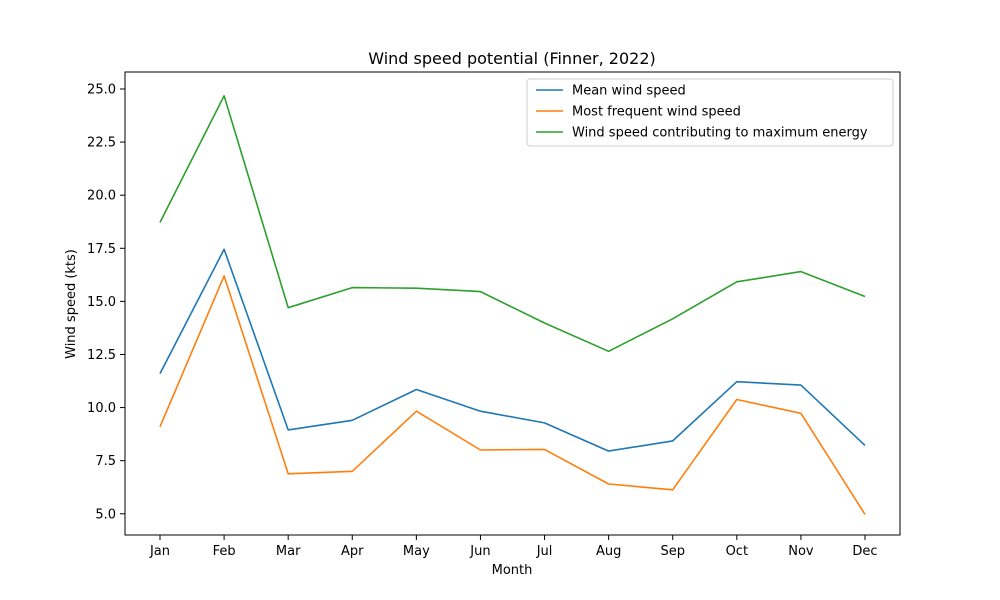  I want to click on y-tick-label: 5.0, so click(105, 514).